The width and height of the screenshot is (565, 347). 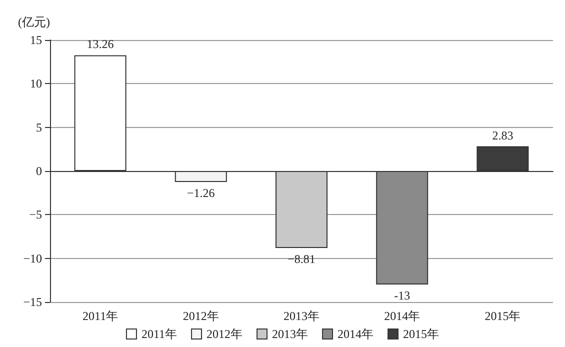 I want to click on legend-label: 2012年, so click(x=224, y=334).